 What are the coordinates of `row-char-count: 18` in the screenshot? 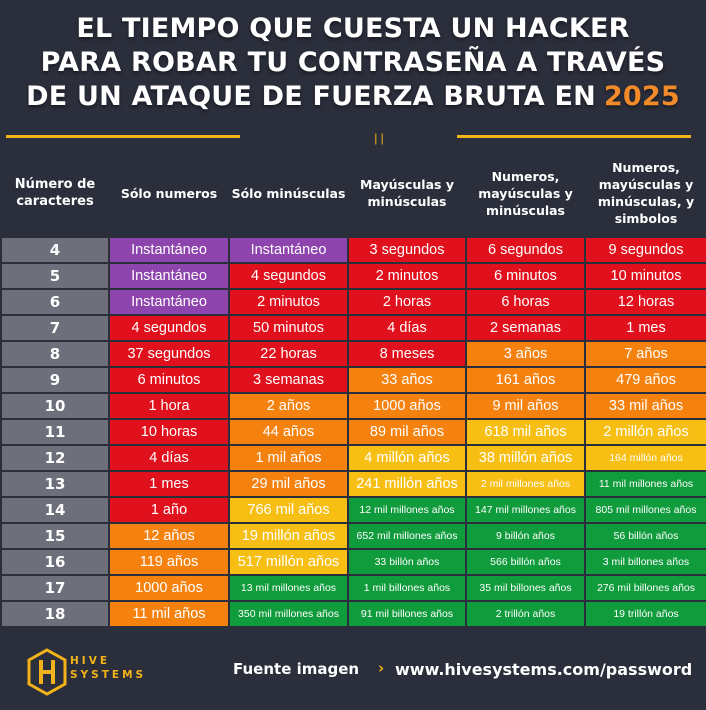 It's located at (55, 614).